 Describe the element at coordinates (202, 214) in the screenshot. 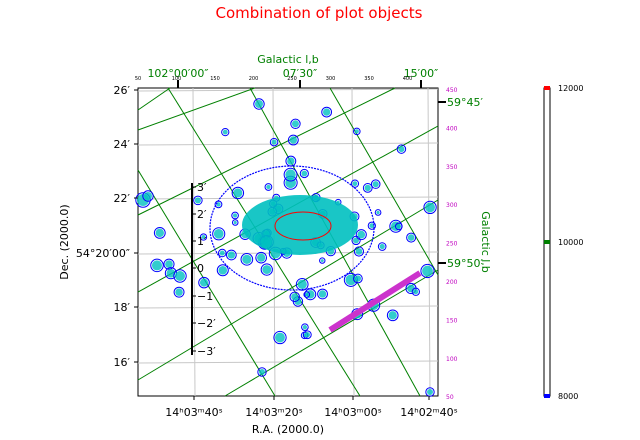

I see `ruler-label: 2′` at that location.